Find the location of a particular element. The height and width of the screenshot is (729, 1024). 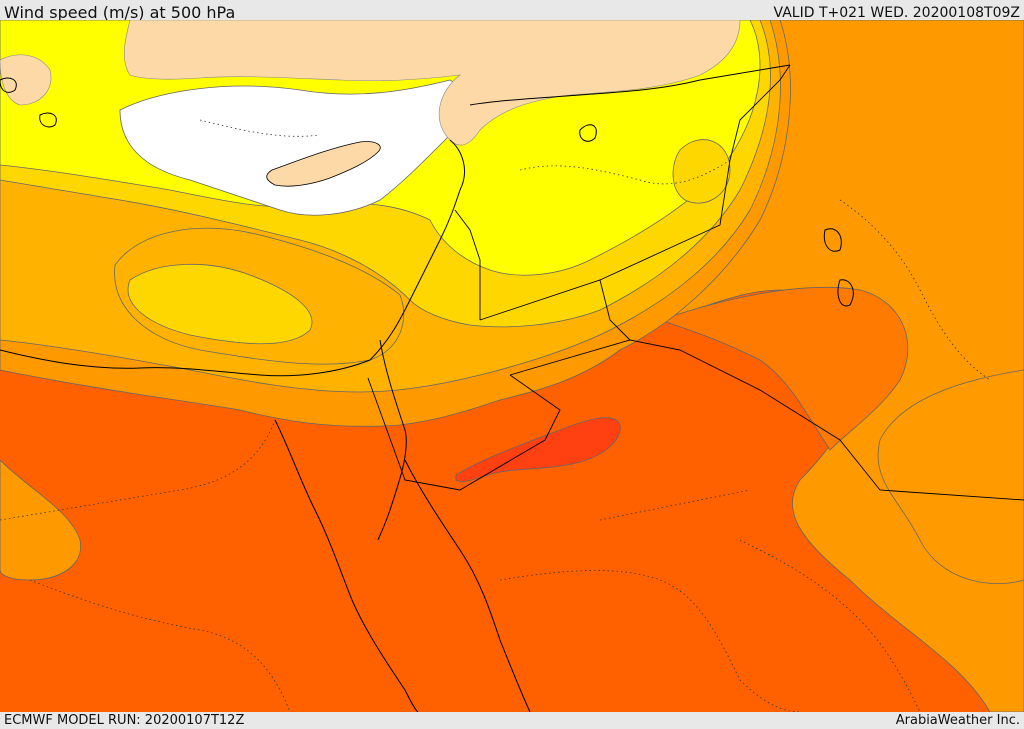

terrain-cyprus is located at coordinates (323, 164).